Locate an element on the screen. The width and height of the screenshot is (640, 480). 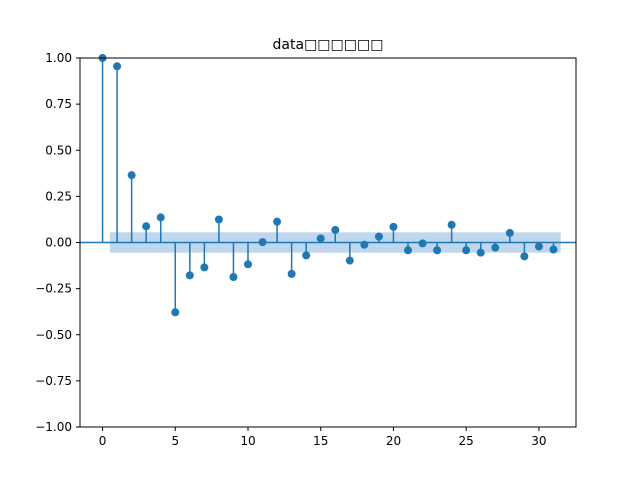
x-tick-label-20: 20 is located at coordinates (393, 441).